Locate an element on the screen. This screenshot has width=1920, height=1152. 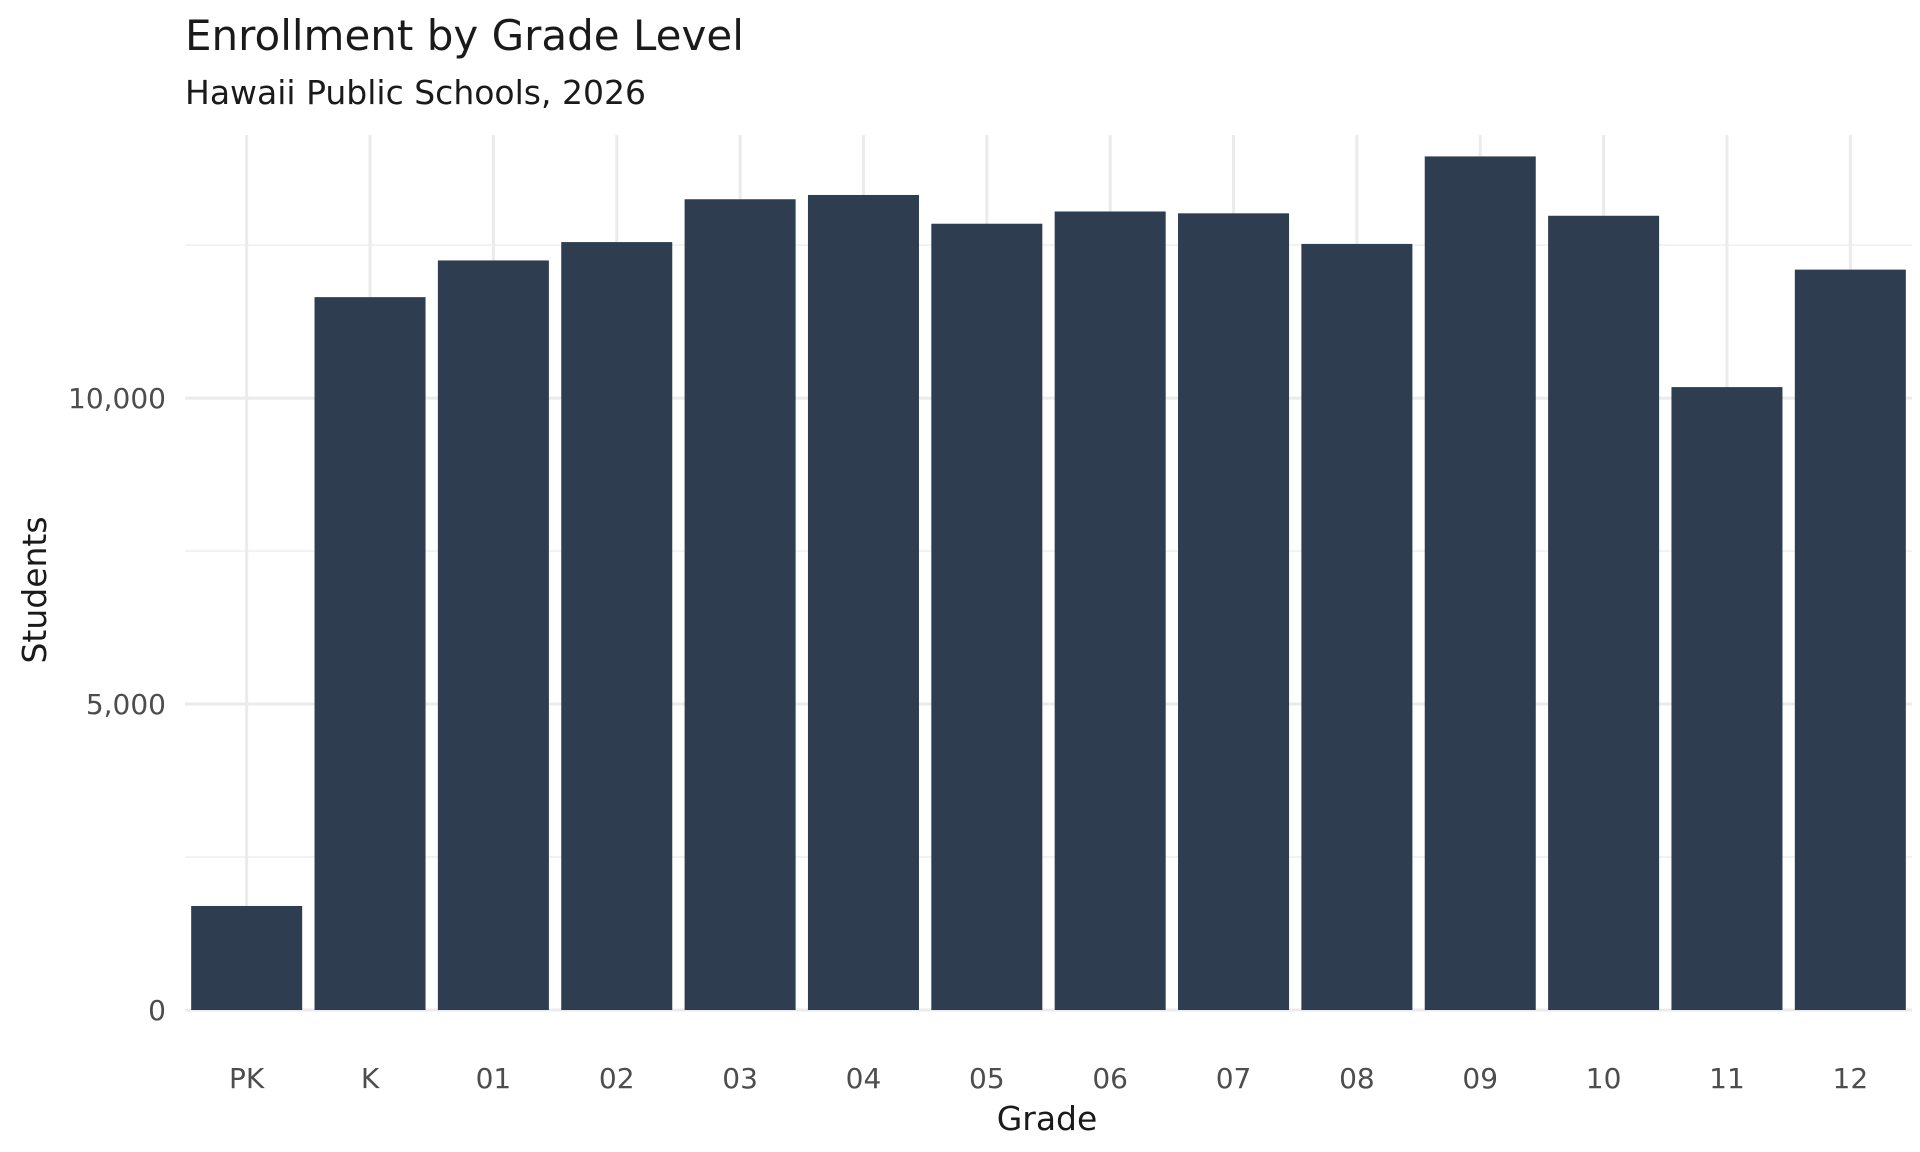
x-tick-label: 10 is located at coordinates (1604, 1078).